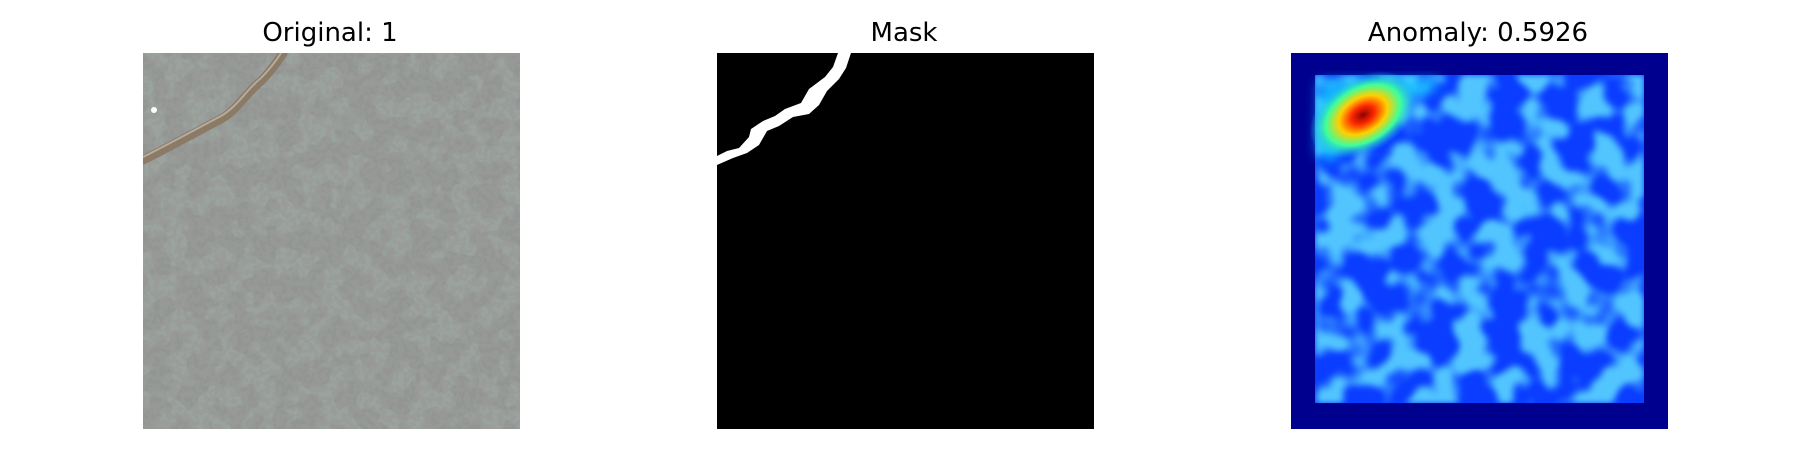 The width and height of the screenshot is (1800, 450). Describe the element at coordinates (330, 33) in the screenshot. I see `original-panel-title: Original: 1` at that location.